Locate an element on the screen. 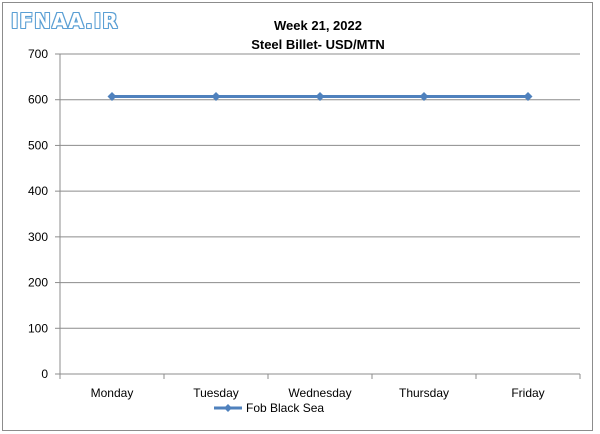 Image resolution: width=600 pixels, height=434 pixels. x-tick-label: Friday is located at coordinates (527, 393).